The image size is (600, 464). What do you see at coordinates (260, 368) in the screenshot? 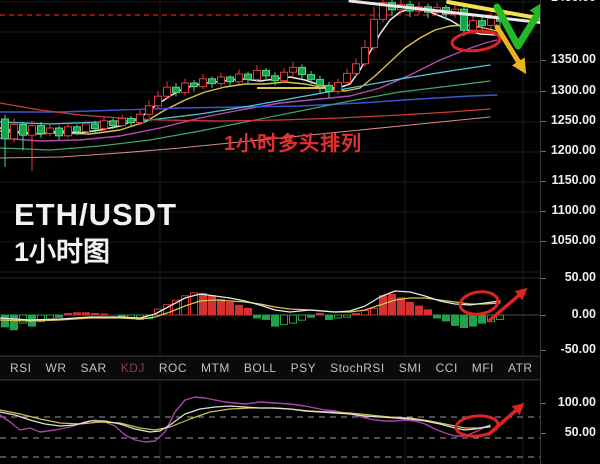
I see `tab-boll: BOLL` at bounding box center [260, 368].